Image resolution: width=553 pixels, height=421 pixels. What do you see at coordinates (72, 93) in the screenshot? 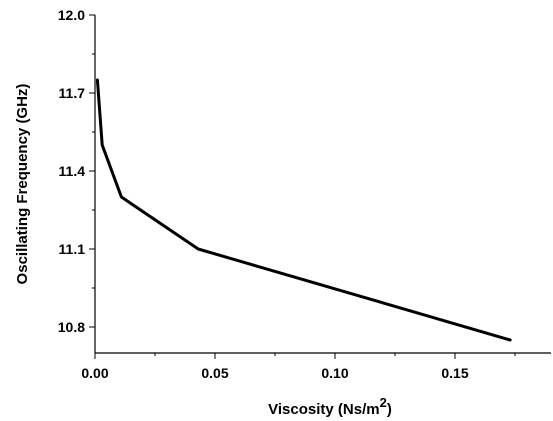
I see `y-tick-label: 11.7` at bounding box center [72, 93].